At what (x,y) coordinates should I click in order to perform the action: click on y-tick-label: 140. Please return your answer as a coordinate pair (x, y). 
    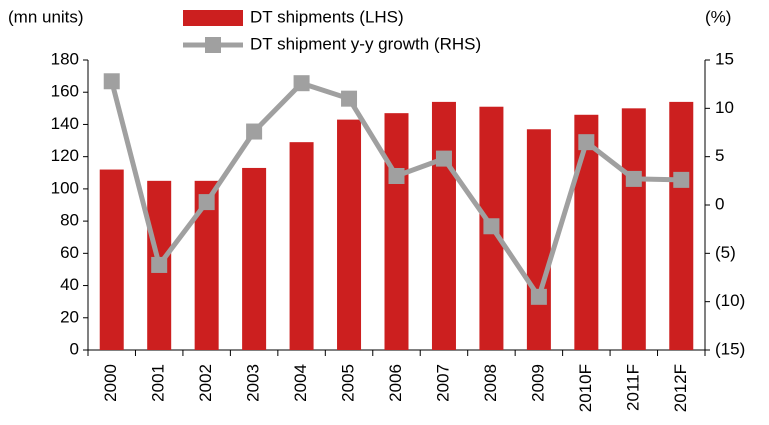
    Looking at the image, I should click on (65, 123).